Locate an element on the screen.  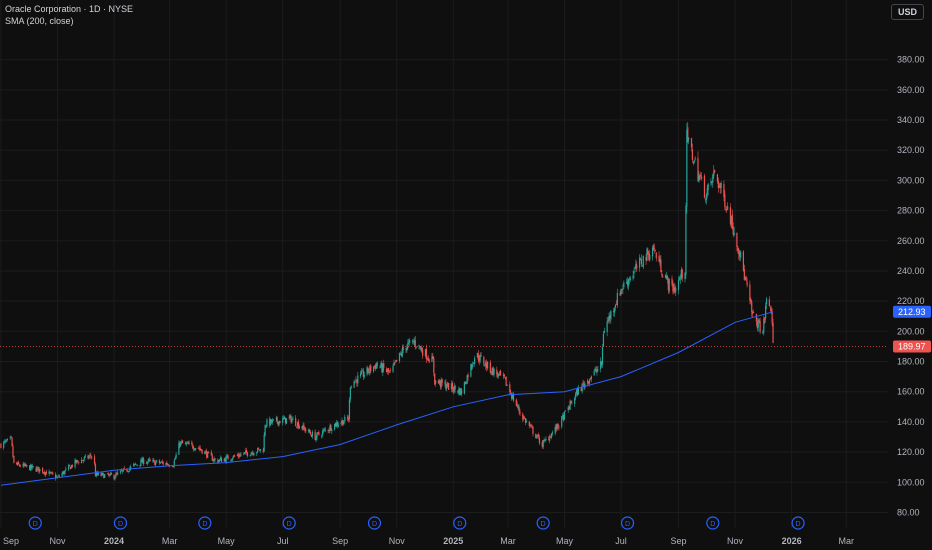
sma-indicator-legend: SMA (200, close) is located at coordinates (39, 21).